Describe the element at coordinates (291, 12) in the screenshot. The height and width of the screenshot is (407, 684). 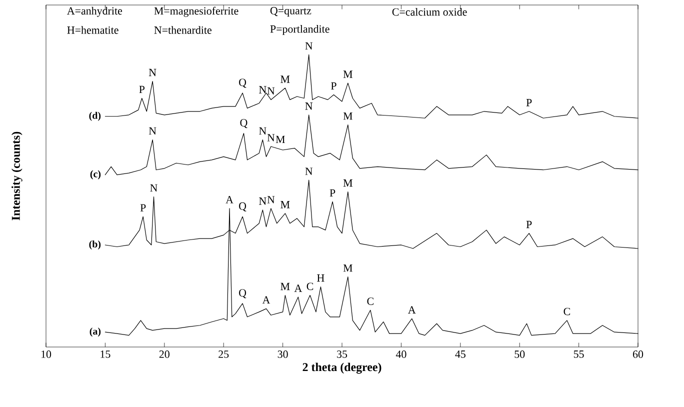
I see `text: Q=quartz` at that location.